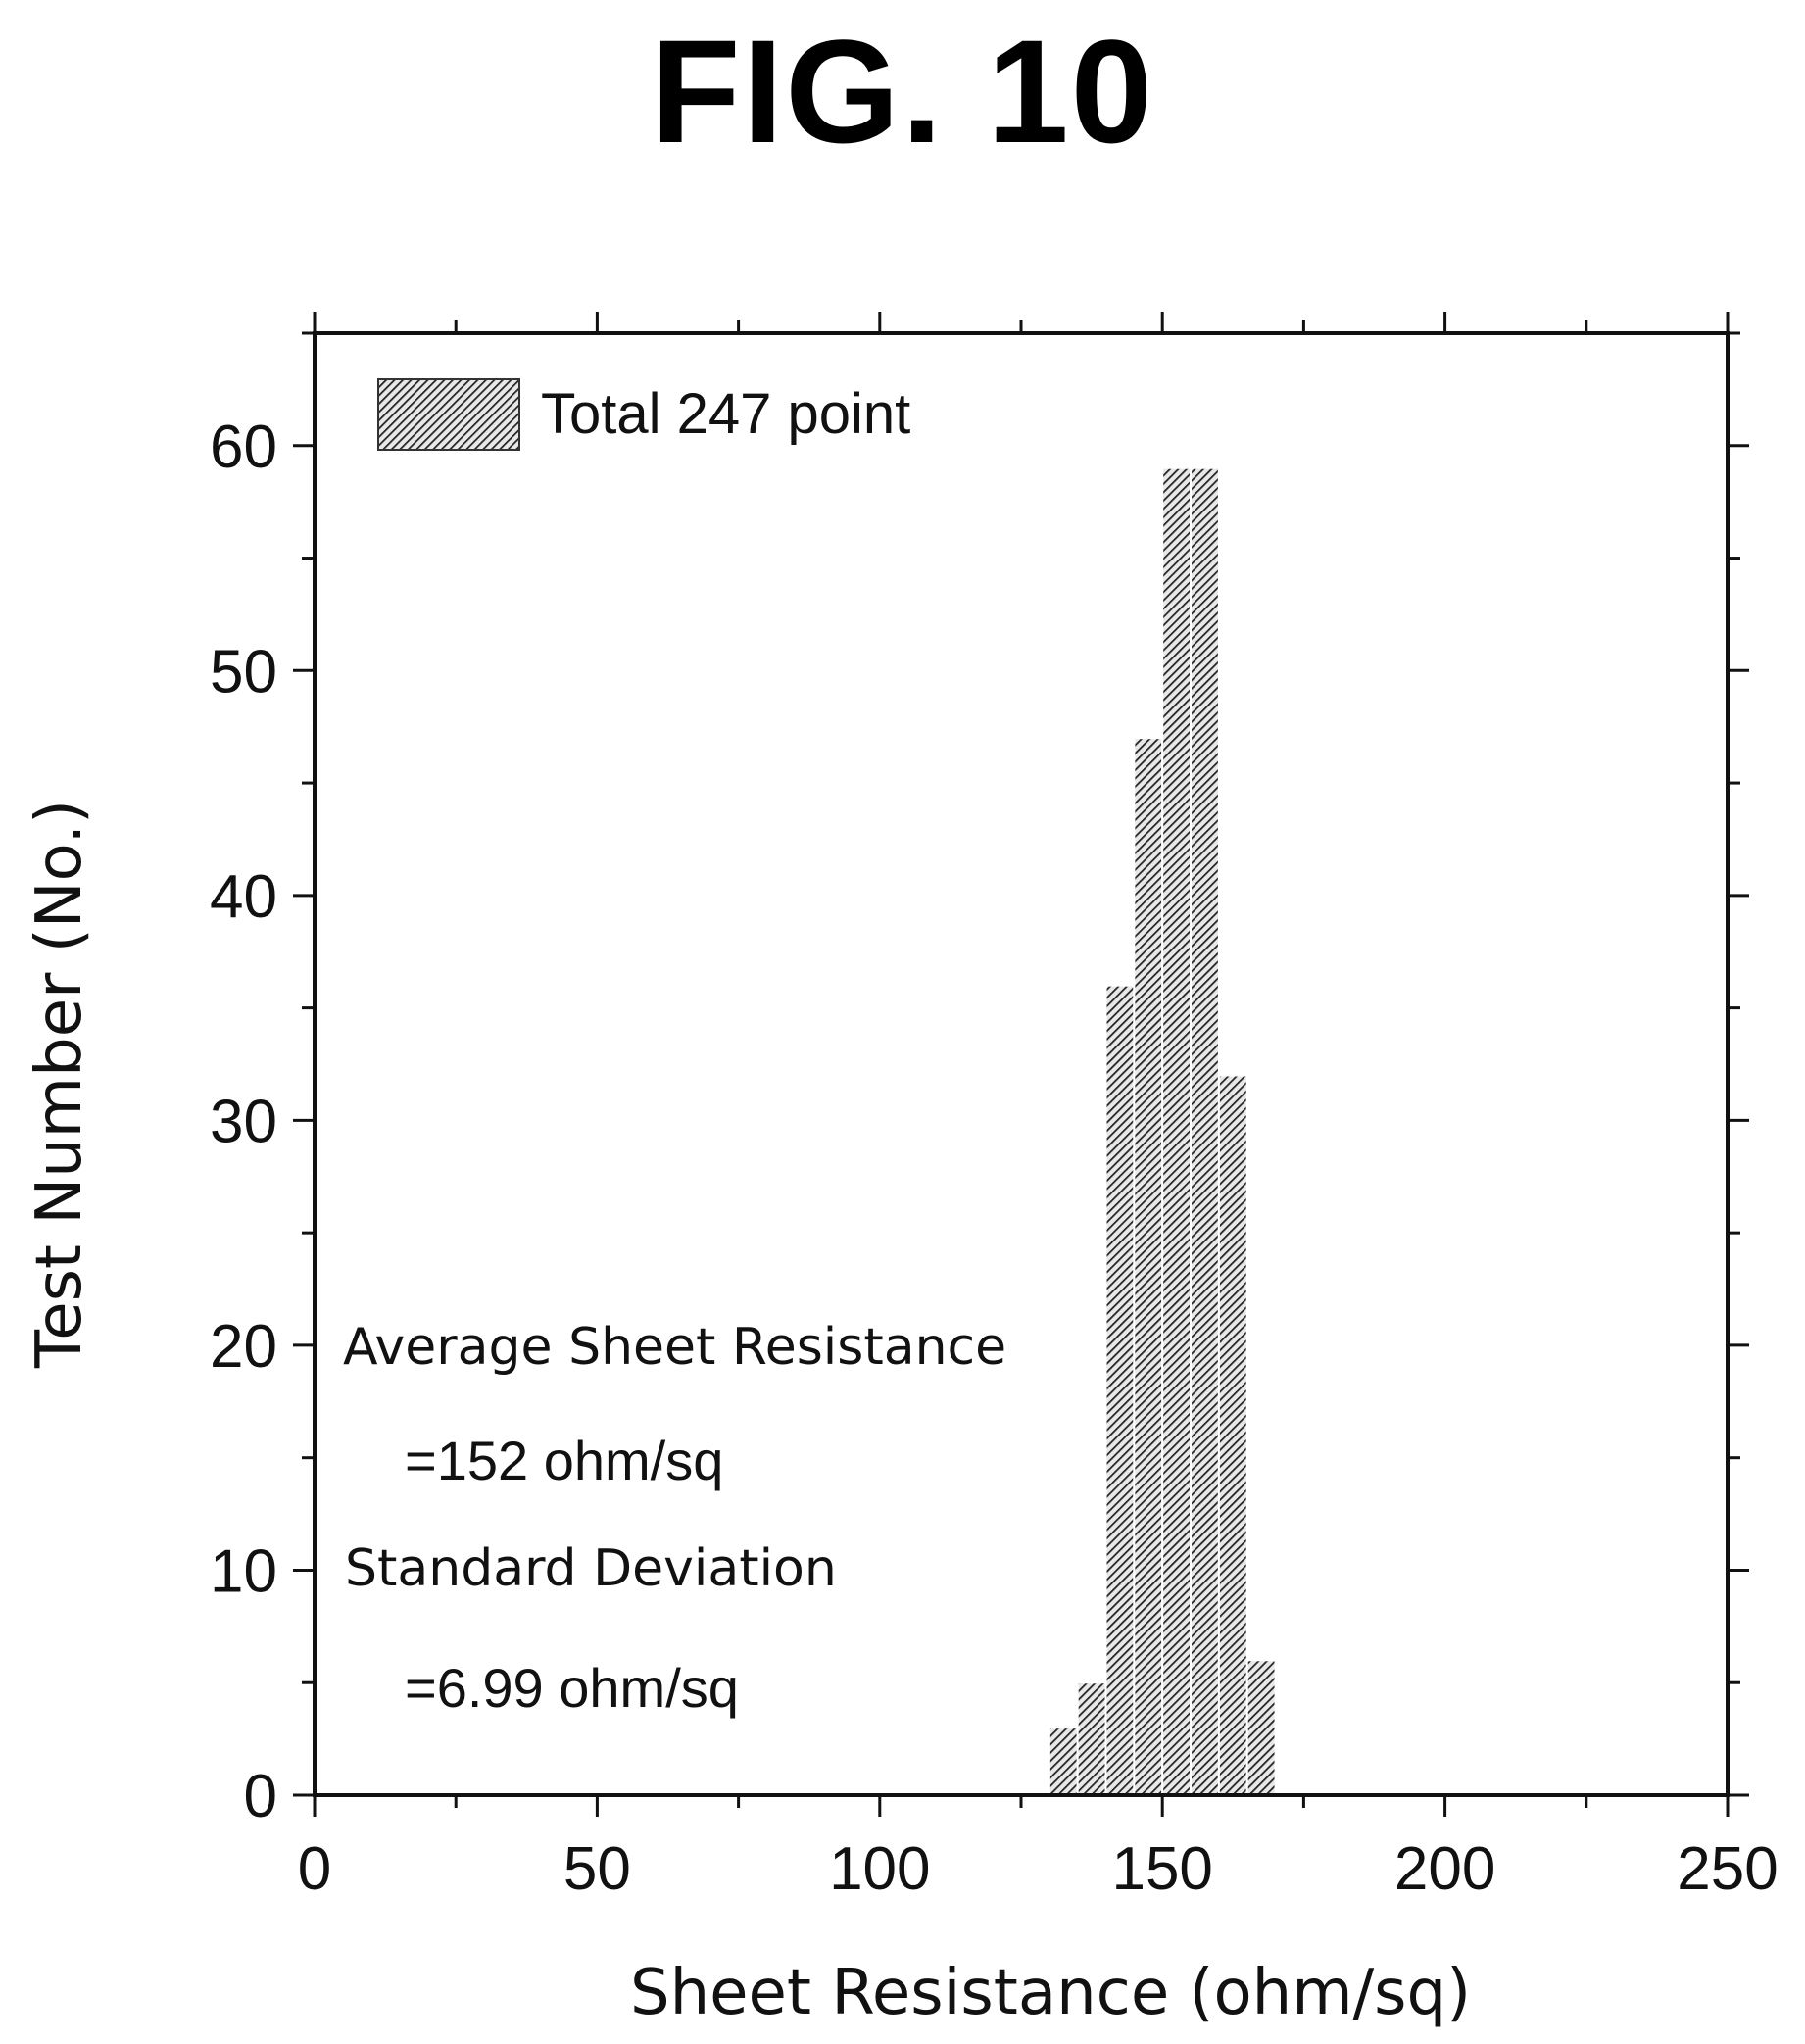 This screenshot has width=1805, height=2044. What do you see at coordinates (243, 1121) in the screenshot?
I see `y-tick-label: 30` at bounding box center [243, 1121].